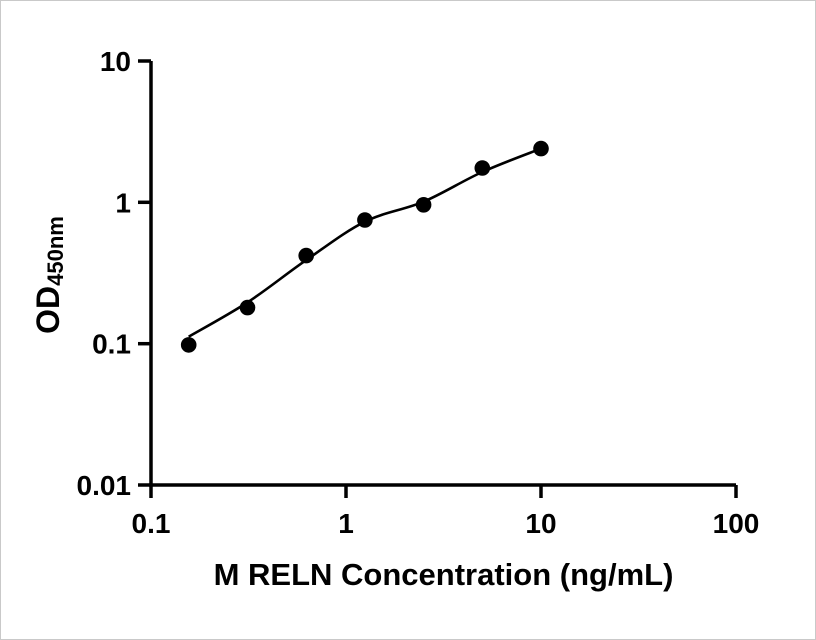 Image resolution: width=816 pixels, height=640 pixels. I want to click on y-tick-label: 0.01, so click(104, 485).